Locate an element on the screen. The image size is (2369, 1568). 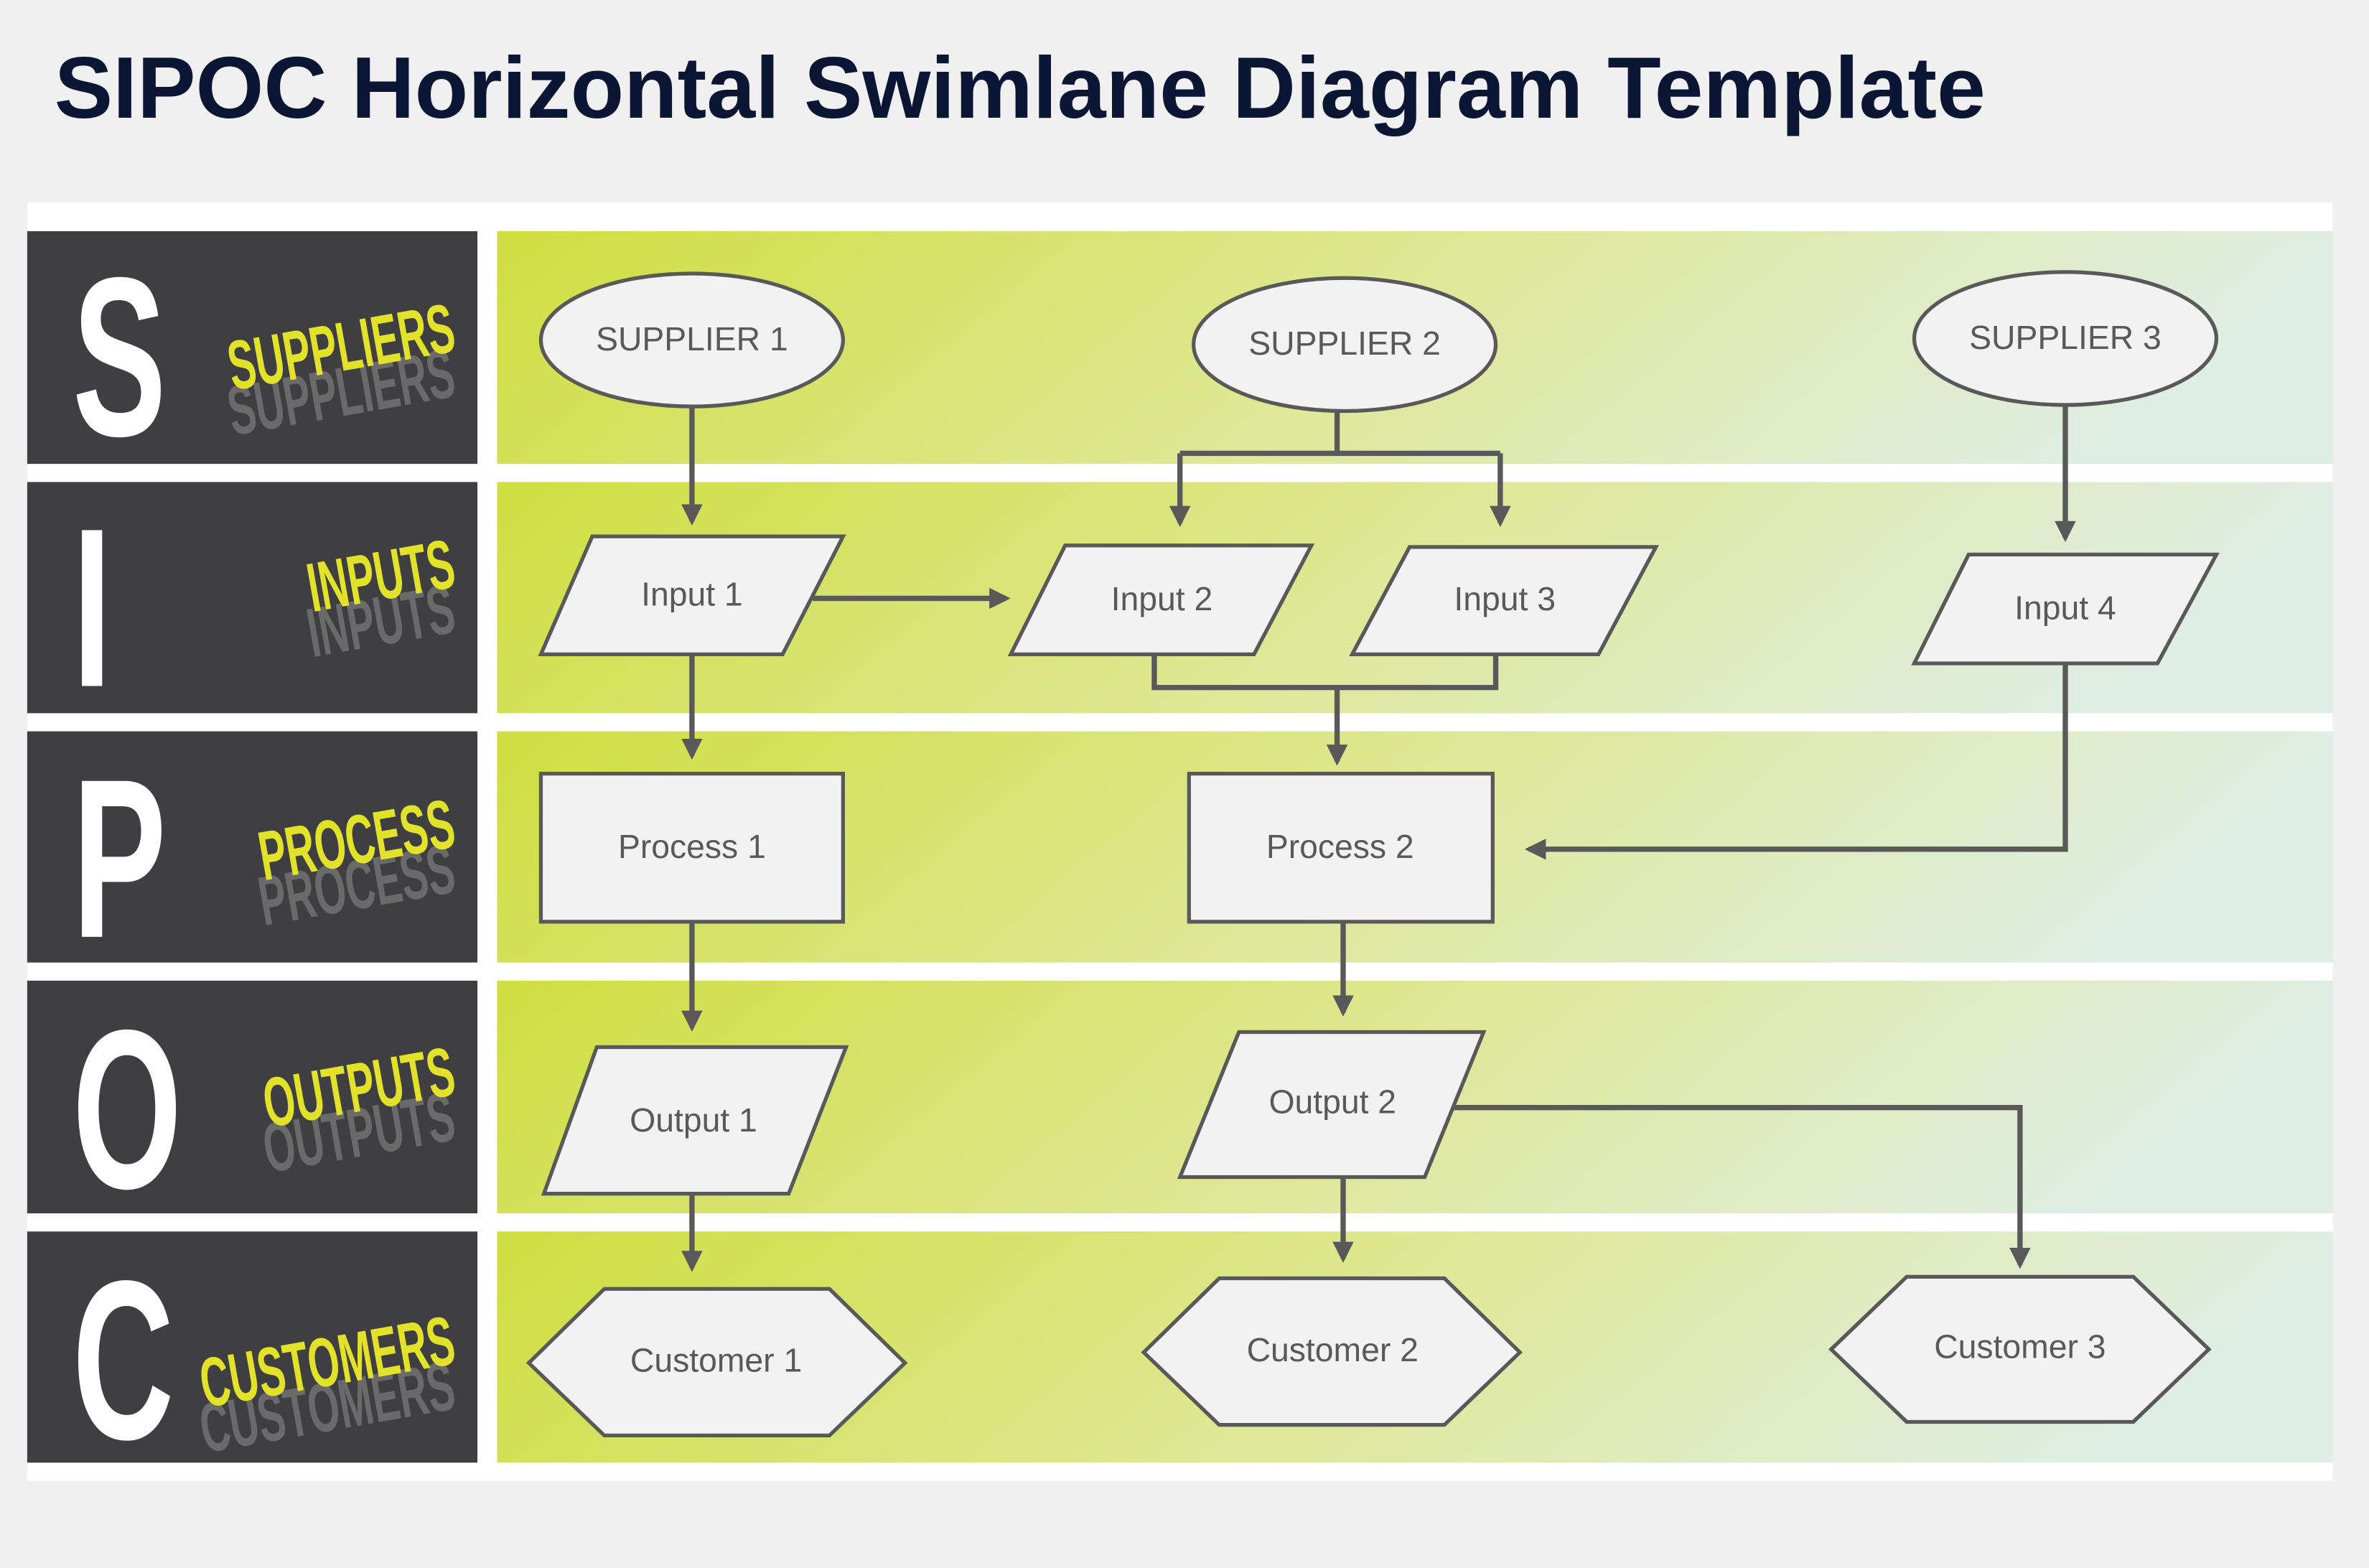
customer-2-node: Customer 2 is located at coordinates (1332, 1351).